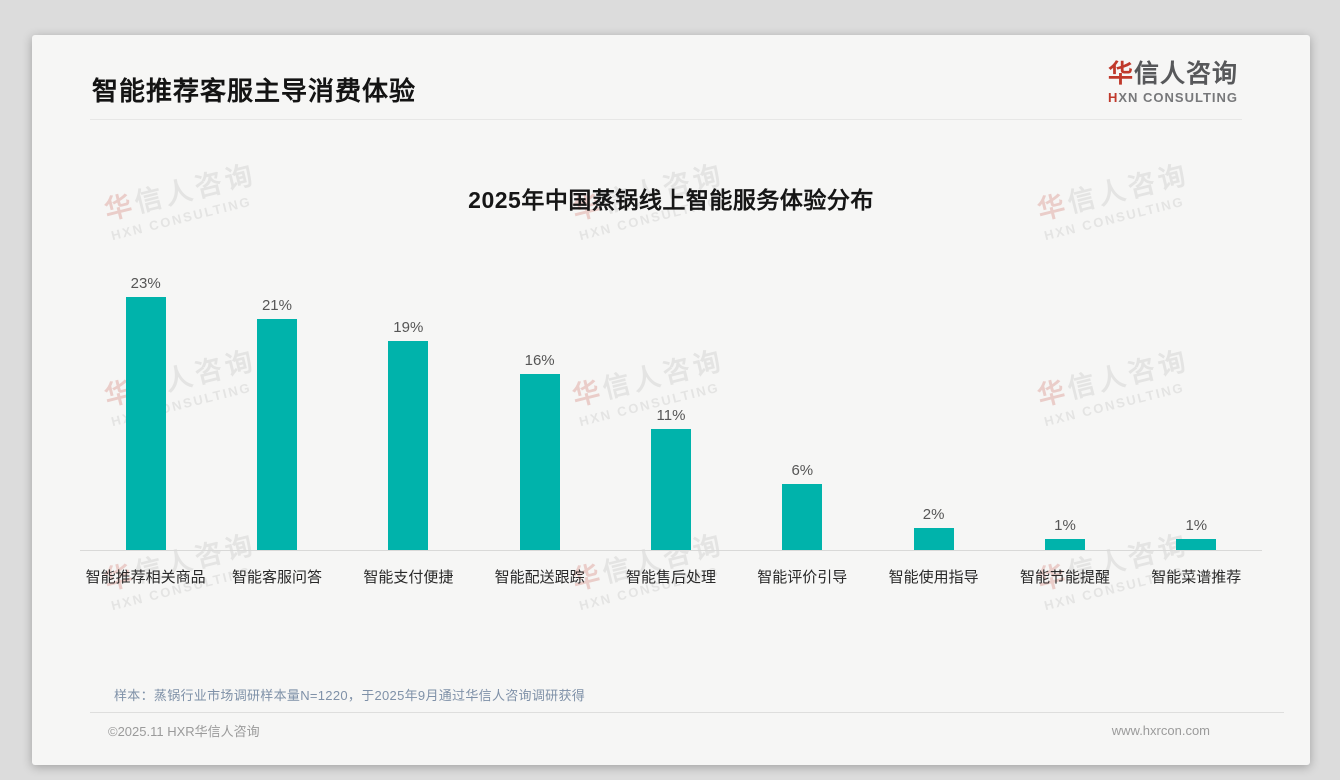 This screenshot has height=780, width=1340. What do you see at coordinates (933, 577) in the screenshot?
I see `bar-category-label: 智能使用指导` at bounding box center [933, 577].